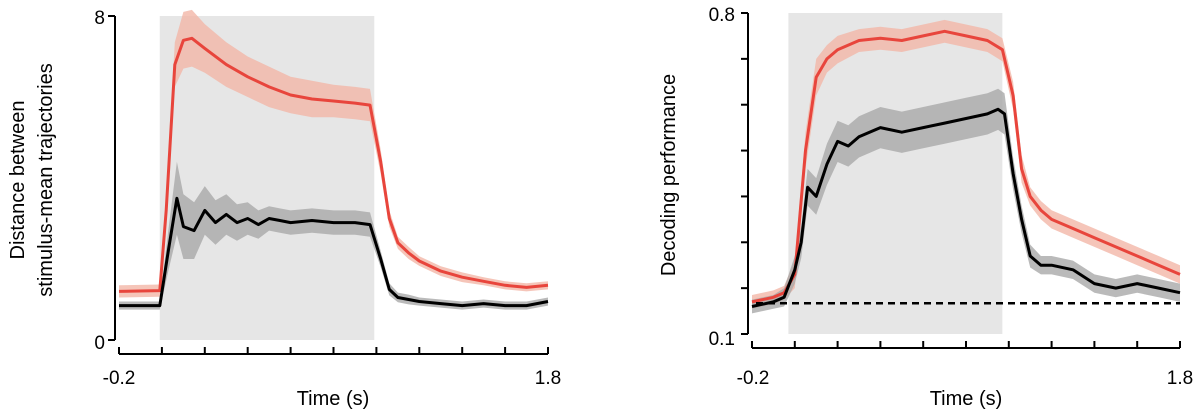  What do you see at coordinates (1180, 378) in the screenshot?
I see `right-x-max-label: 1.8` at bounding box center [1180, 378].